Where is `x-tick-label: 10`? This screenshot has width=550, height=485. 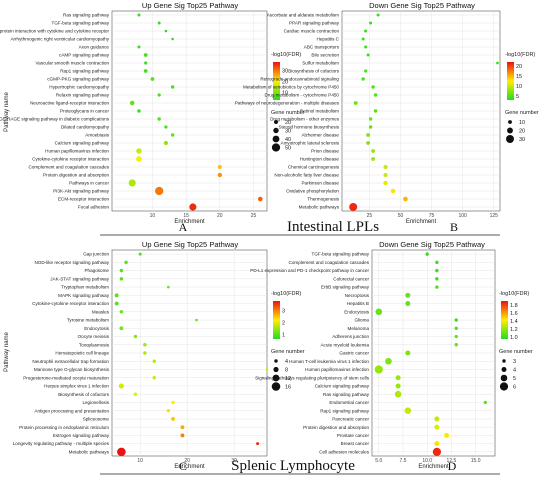
x-tick-label: 10 is located at coordinates (140, 461).